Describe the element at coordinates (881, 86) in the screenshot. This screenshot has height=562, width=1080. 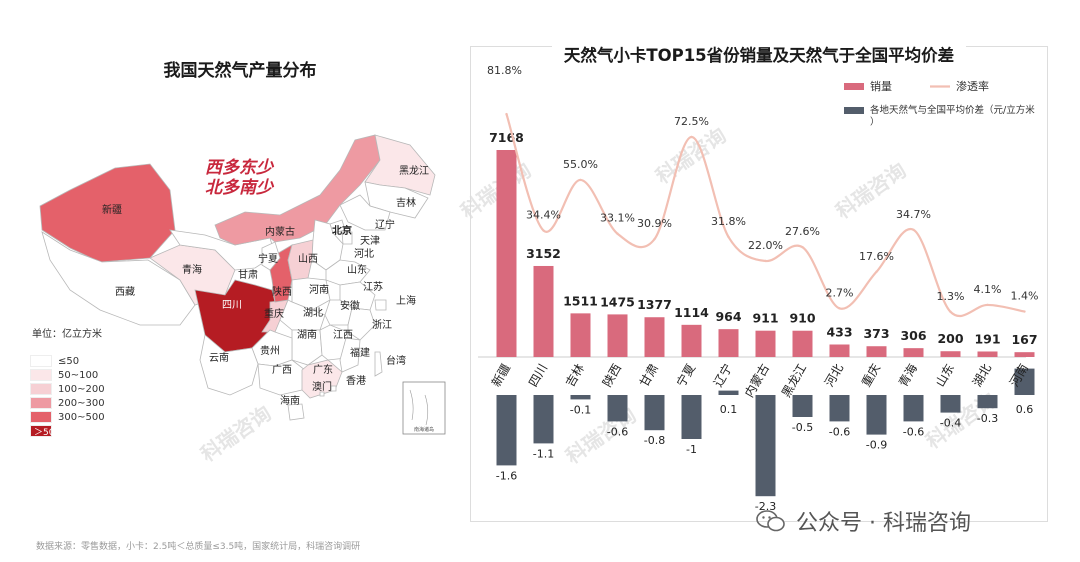
I see `legend-label: 销量` at that location.